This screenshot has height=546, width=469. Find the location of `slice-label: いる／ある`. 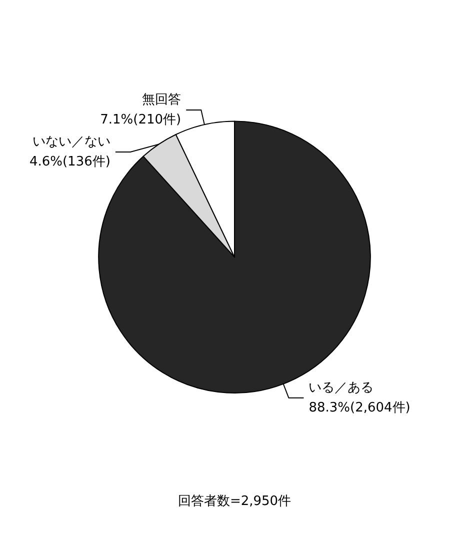

slice-label: いる／ある is located at coordinates (341, 388).